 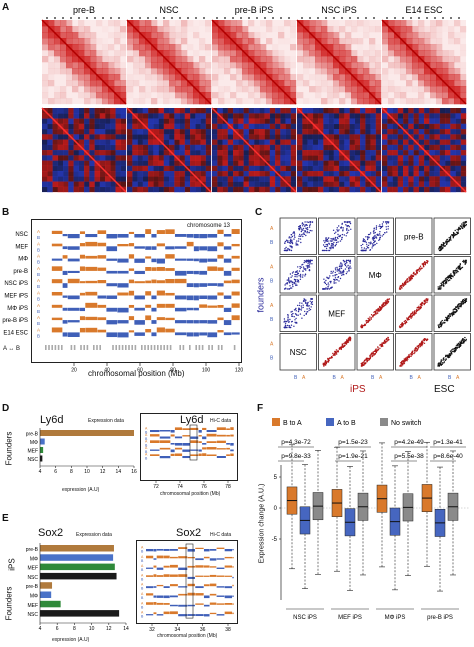 I want to click on panel-d-gene: Ly6d, so click(x=52, y=420).